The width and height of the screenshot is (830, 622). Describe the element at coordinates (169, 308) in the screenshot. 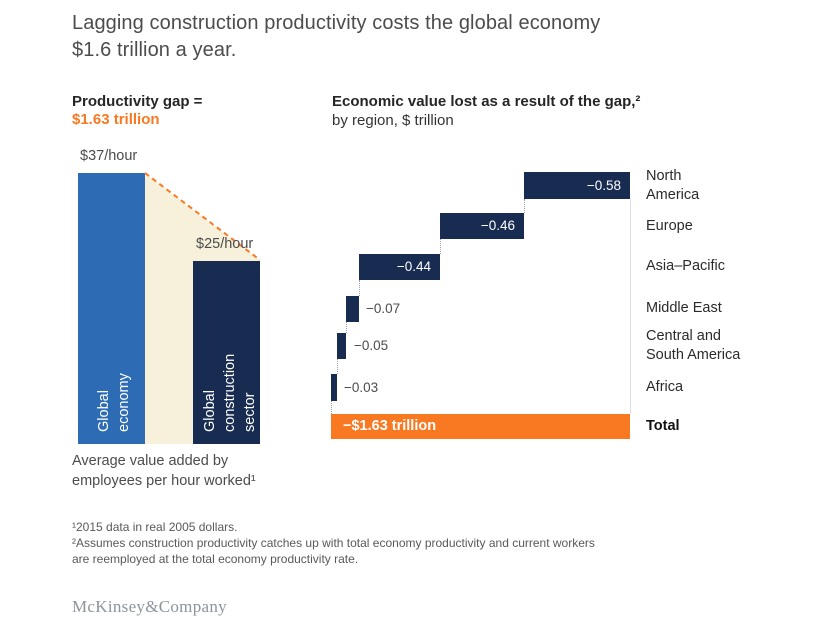

I see `productivity-gap-chart` at that location.